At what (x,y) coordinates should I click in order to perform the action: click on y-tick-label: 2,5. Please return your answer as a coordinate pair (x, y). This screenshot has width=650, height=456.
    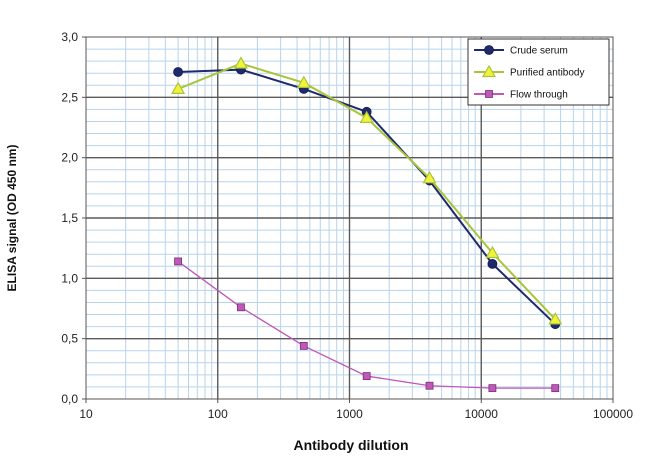
    Looking at the image, I should click on (69, 97).